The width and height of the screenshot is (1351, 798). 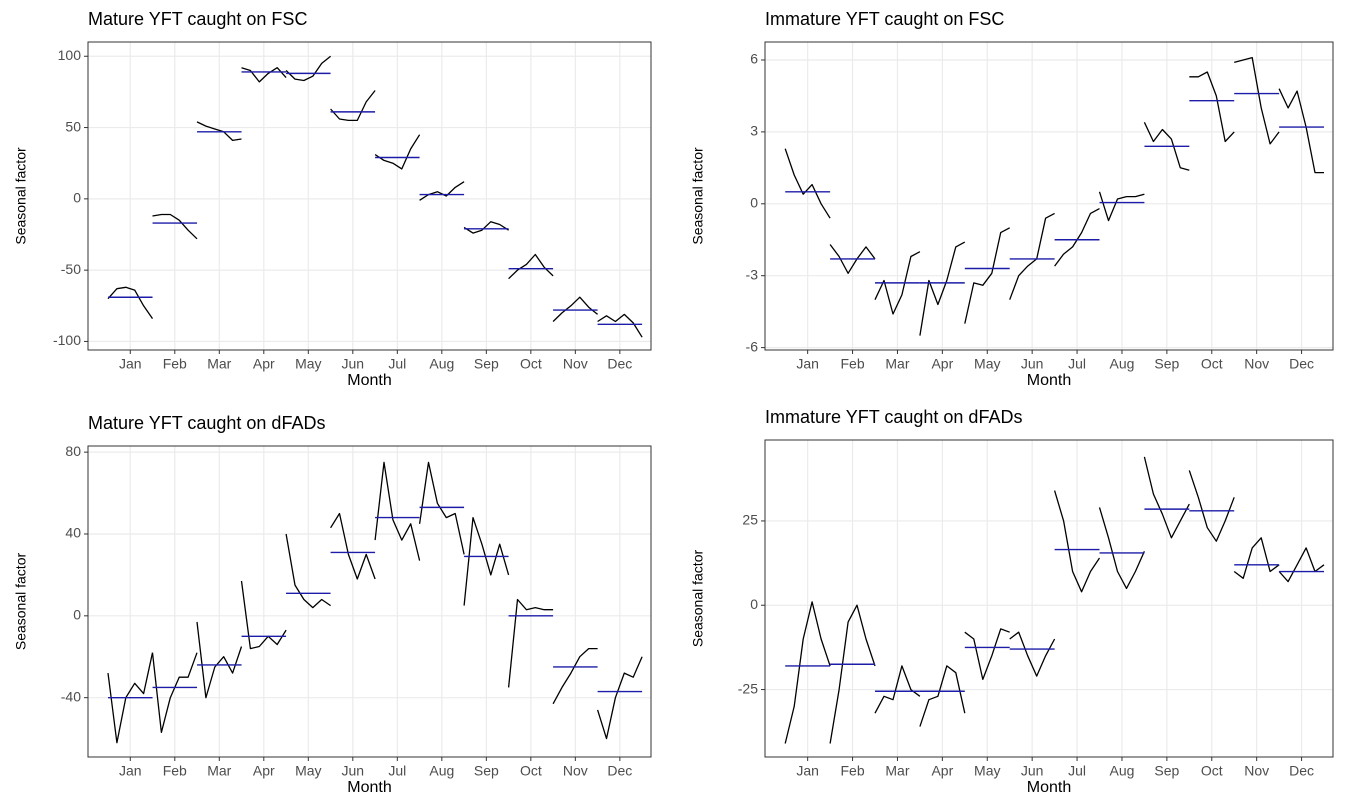 What do you see at coordinates (73, 533) in the screenshot?
I see `y-tick-label: 40` at bounding box center [73, 533].